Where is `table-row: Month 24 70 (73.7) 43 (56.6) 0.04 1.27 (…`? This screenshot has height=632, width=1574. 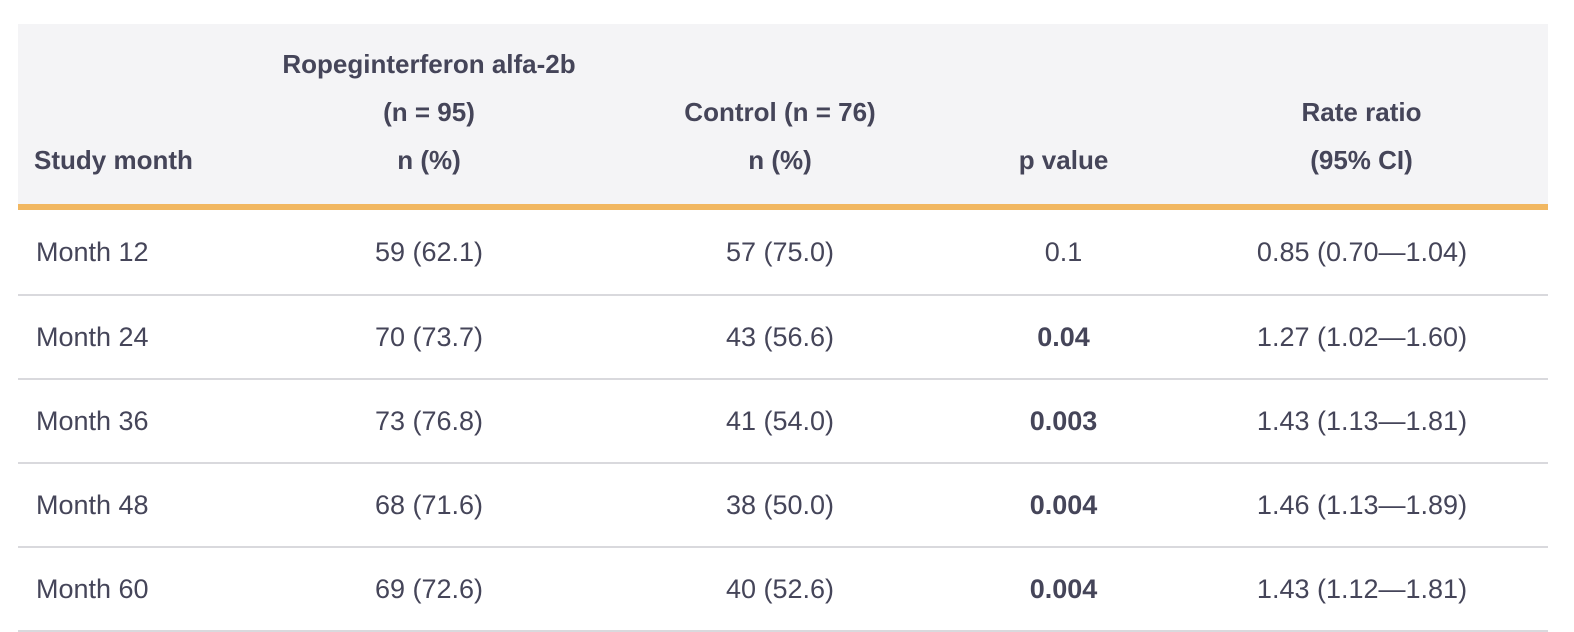
table-row: Month 24 70 (73.7) 43 (56.6) 0.04 1.27 (… is located at coordinates (783, 337).